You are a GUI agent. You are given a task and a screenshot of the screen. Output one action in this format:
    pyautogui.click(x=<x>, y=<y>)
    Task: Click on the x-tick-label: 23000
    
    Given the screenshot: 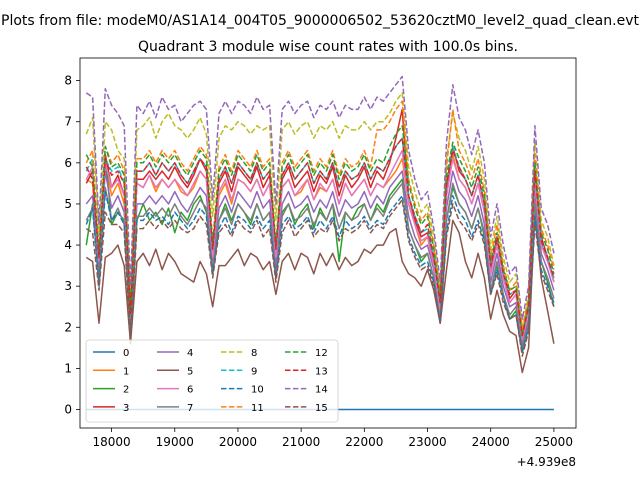 What is the action you would take?
    pyautogui.click(x=427, y=442)
    